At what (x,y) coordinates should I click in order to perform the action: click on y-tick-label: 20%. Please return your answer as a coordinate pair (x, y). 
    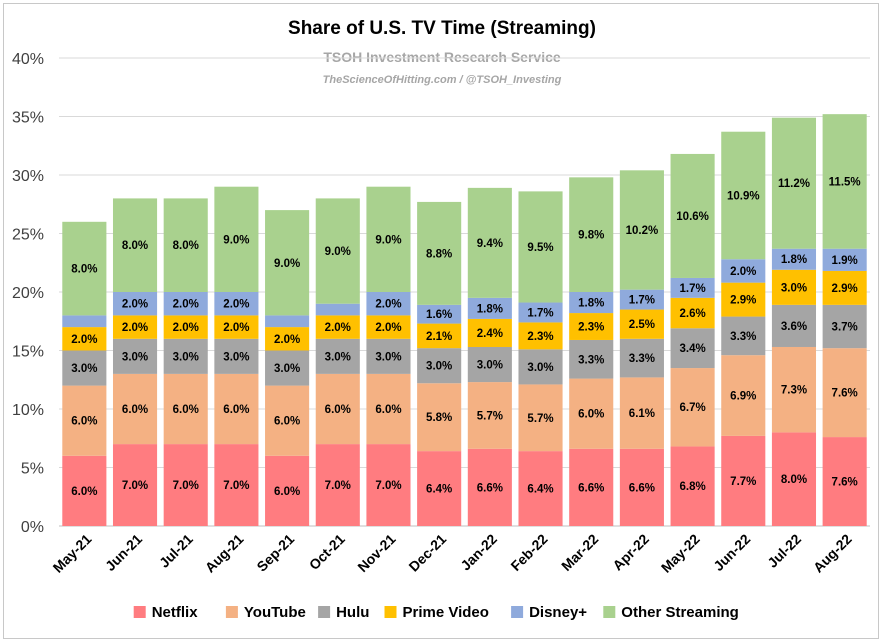
    Looking at the image, I should click on (28, 293).